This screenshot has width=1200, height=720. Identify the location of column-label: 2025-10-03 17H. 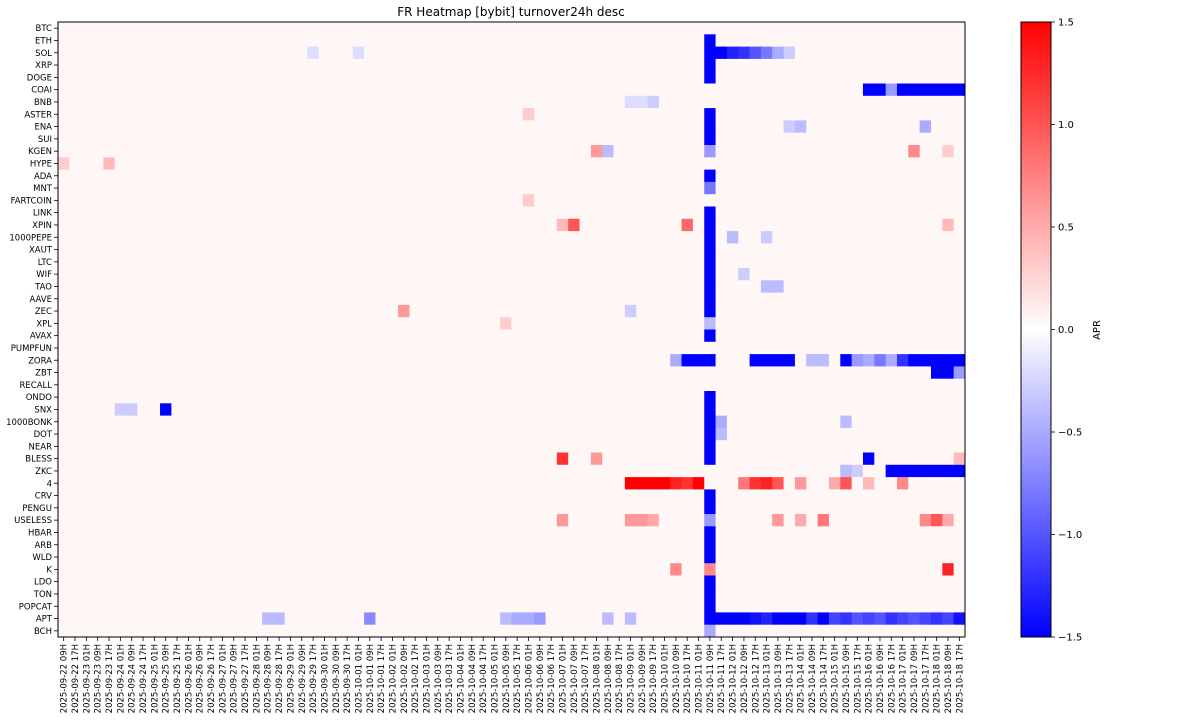
(450, 678).